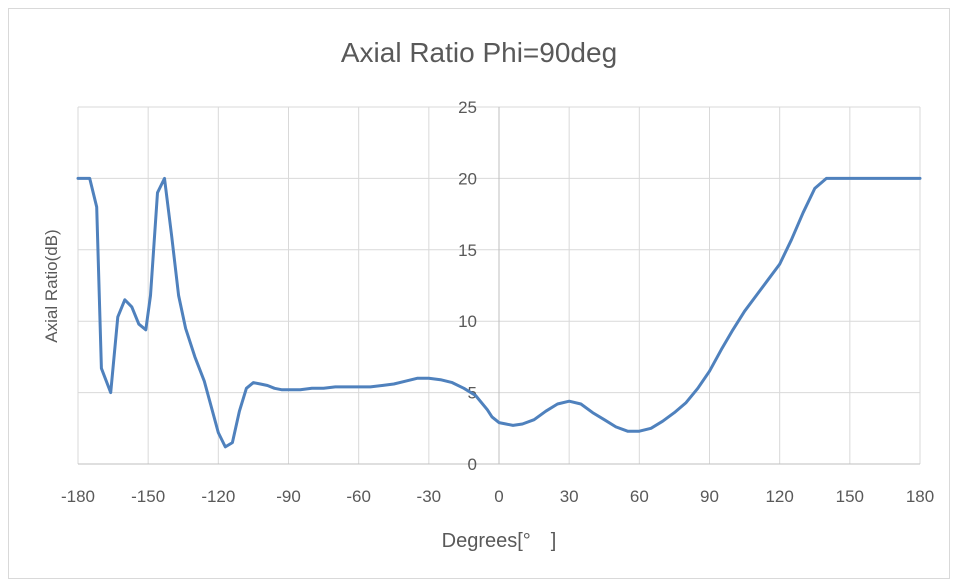  I want to click on x-tick-label: -150, so click(148, 496).